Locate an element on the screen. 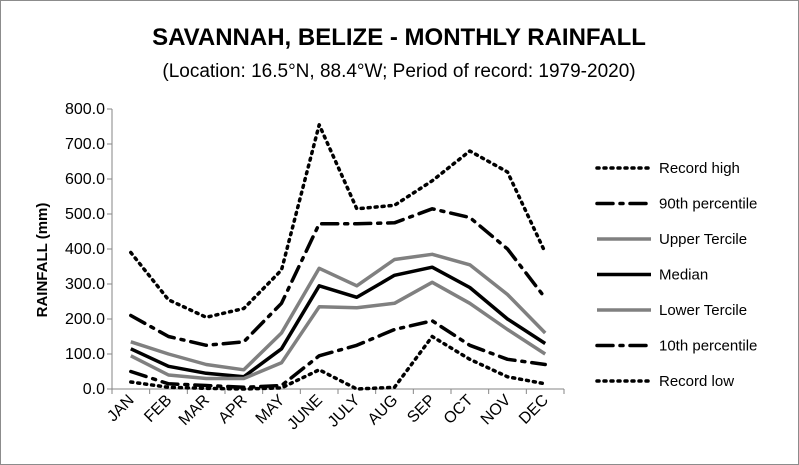 This screenshot has width=799, height=465. y-axis-title: RAINFALL (mm) is located at coordinates (42, 260).